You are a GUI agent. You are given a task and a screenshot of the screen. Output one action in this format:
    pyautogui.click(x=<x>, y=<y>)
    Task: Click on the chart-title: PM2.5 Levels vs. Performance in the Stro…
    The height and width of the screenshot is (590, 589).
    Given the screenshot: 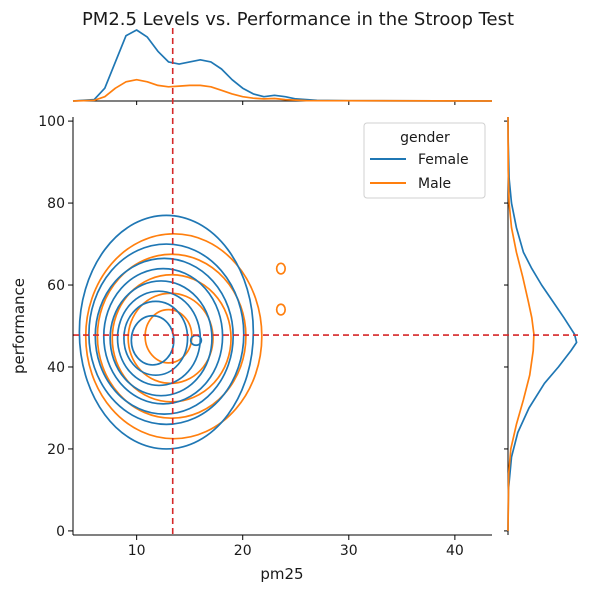 What is the action you would take?
    pyautogui.click(x=298, y=19)
    